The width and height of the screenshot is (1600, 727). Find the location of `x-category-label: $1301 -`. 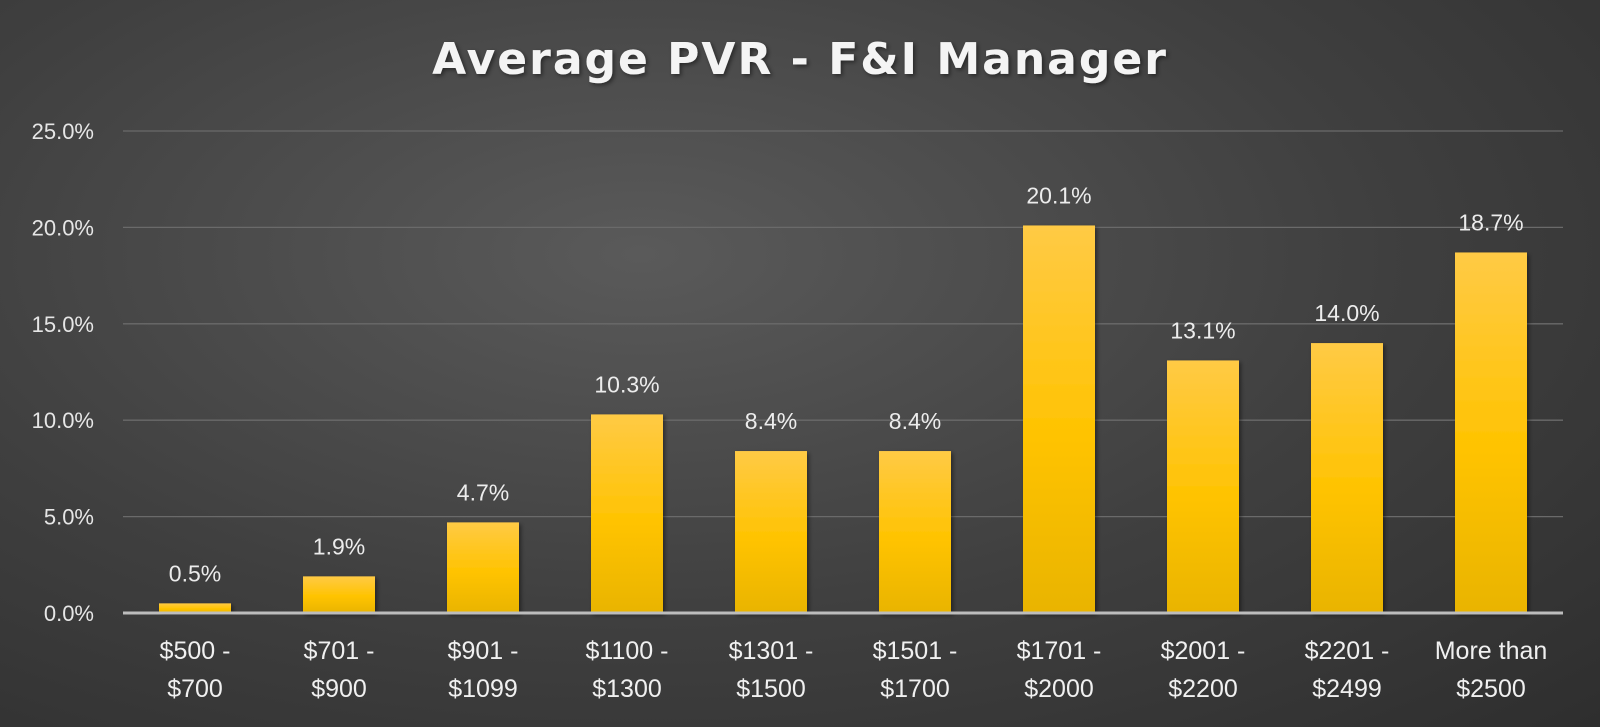

x-category-label: $1301 - is located at coordinates (771, 651).